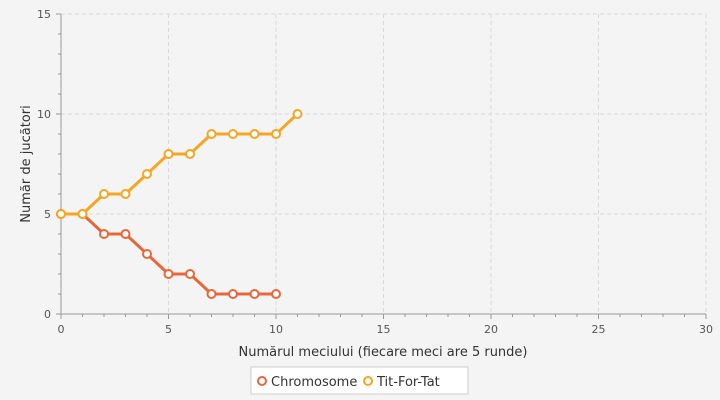 The image size is (720, 400). What do you see at coordinates (44, 14) in the screenshot?
I see `y-tick-label: 15` at bounding box center [44, 14].